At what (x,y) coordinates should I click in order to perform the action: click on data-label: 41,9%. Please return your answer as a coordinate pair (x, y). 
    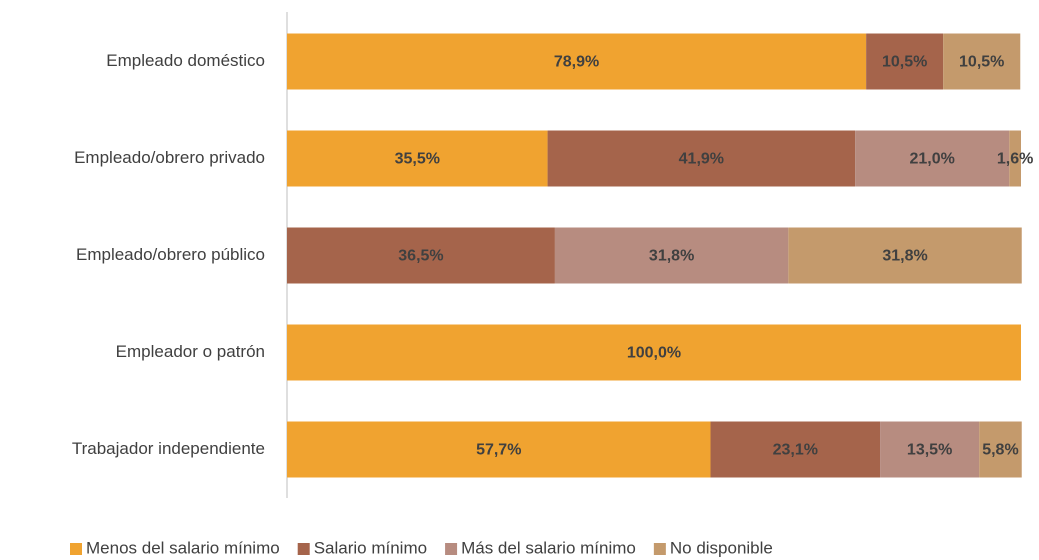
    Looking at the image, I should click on (701, 159).